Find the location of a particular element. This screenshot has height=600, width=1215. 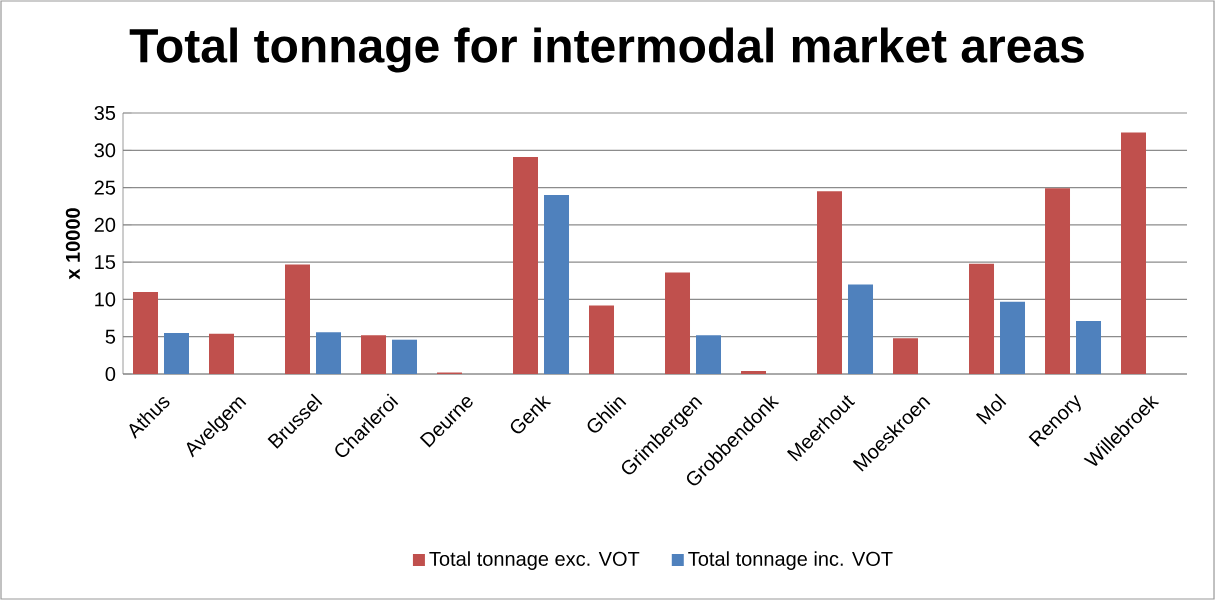

y-tick-label: 20 is located at coordinates (105, 224).